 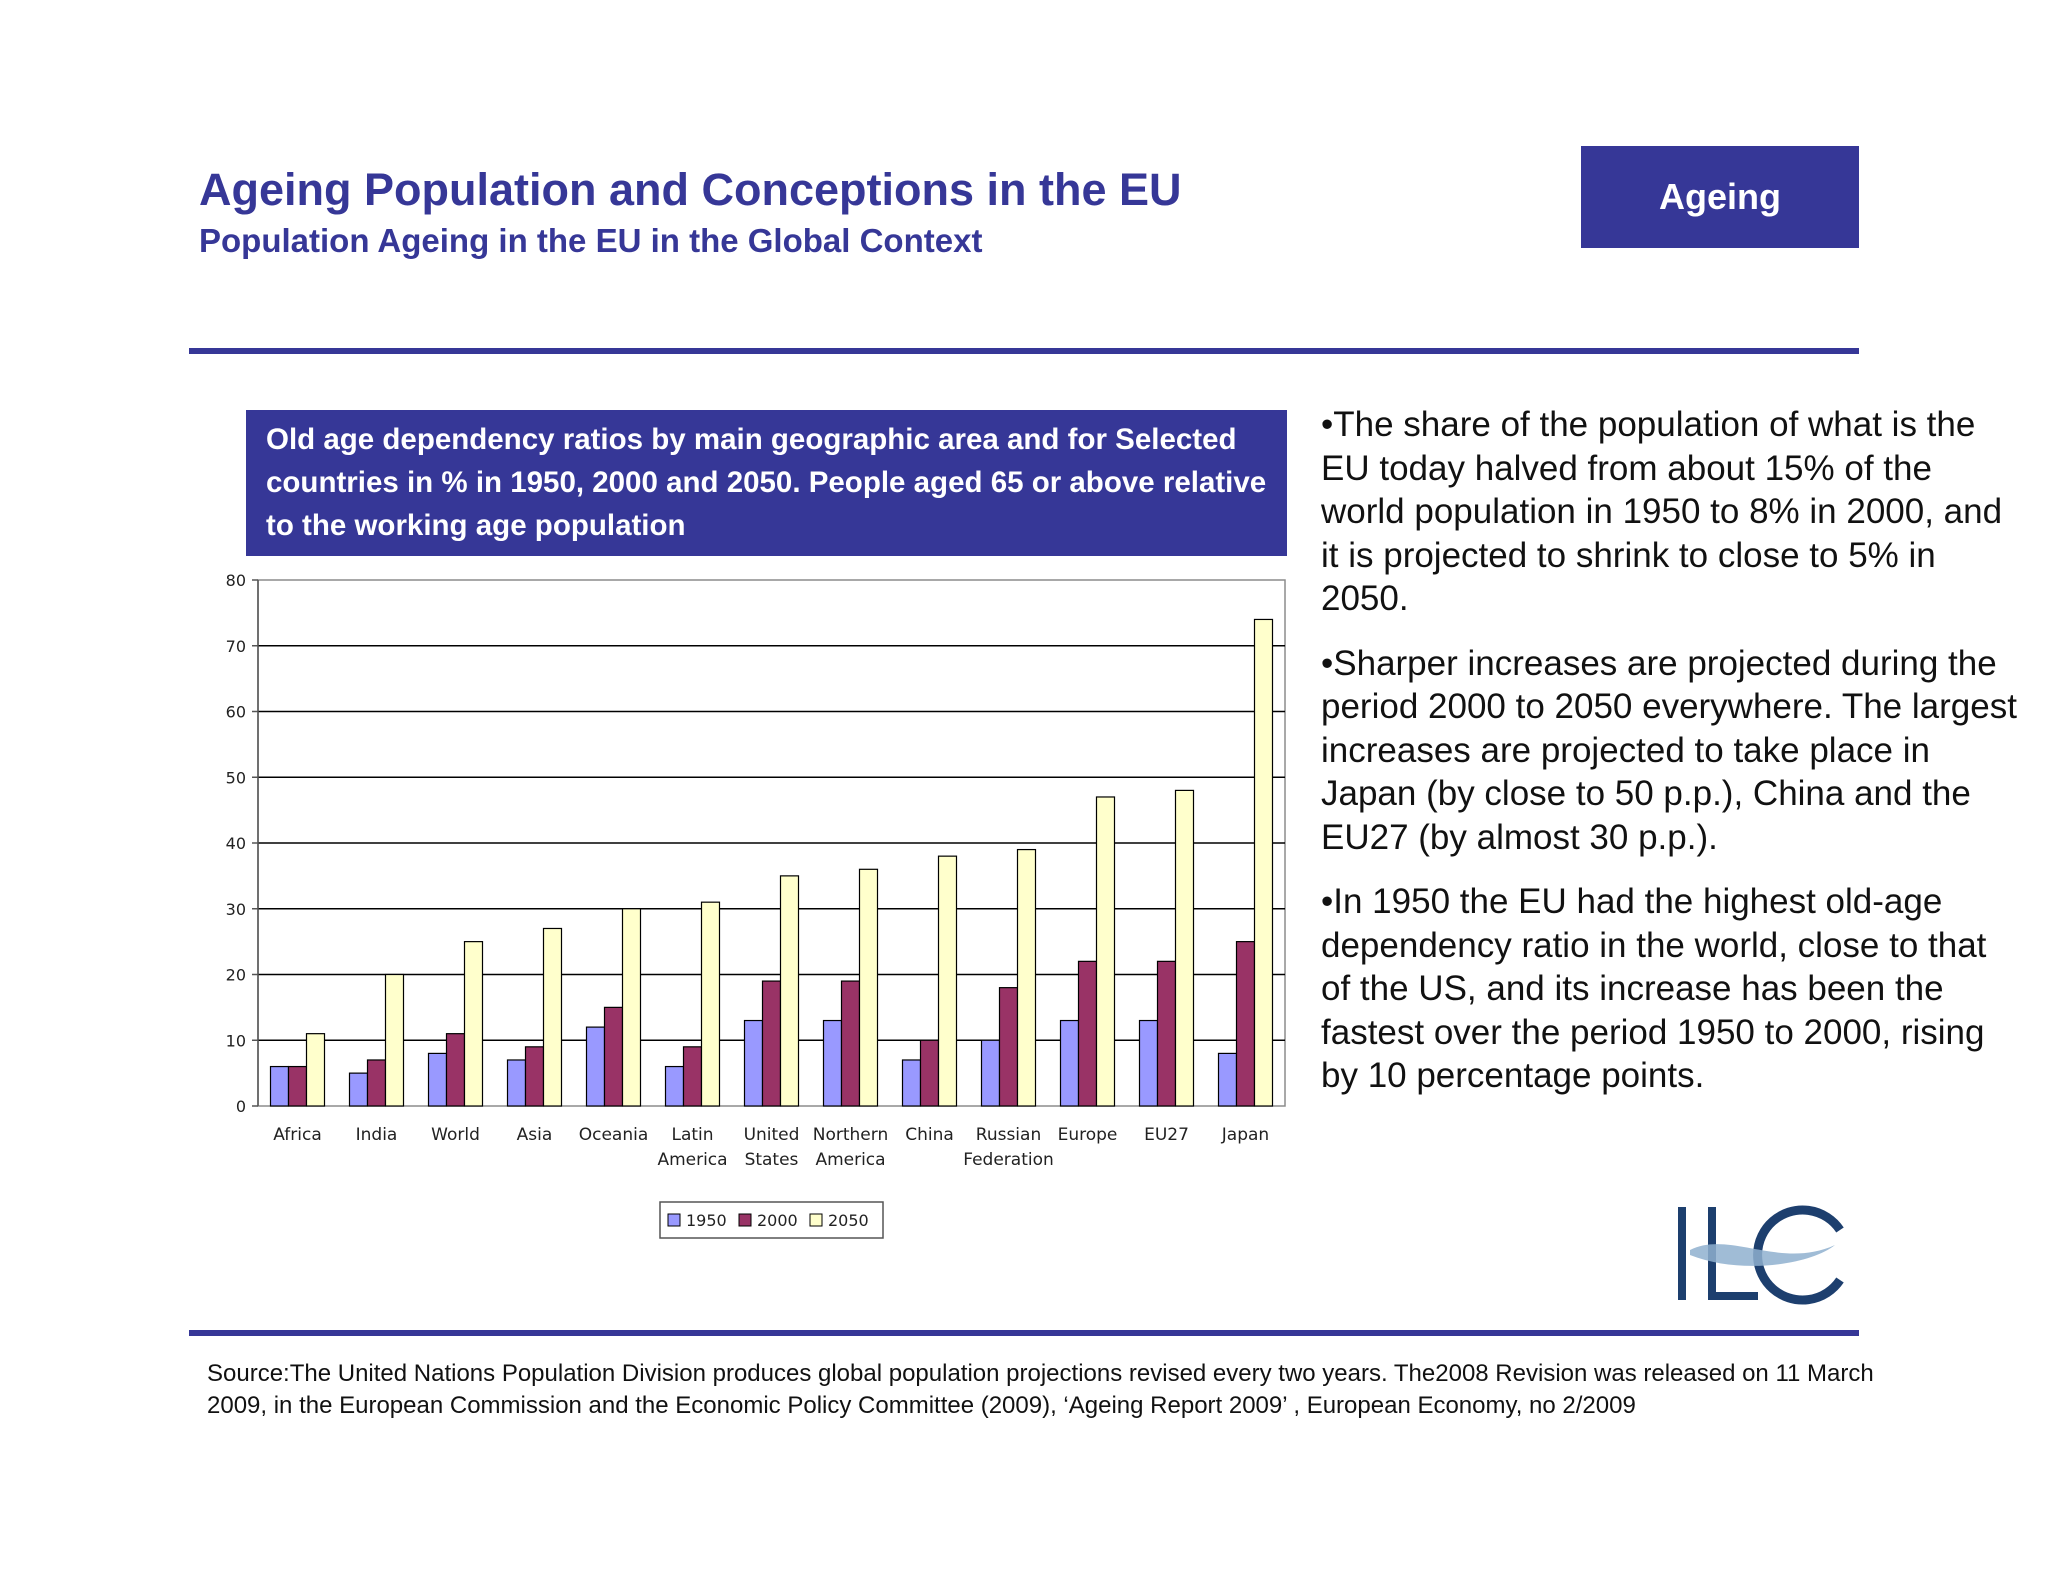 What do you see at coordinates (236, 580) in the screenshot?
I see `y-tick-label: 80` at bounding box center [236, 580].